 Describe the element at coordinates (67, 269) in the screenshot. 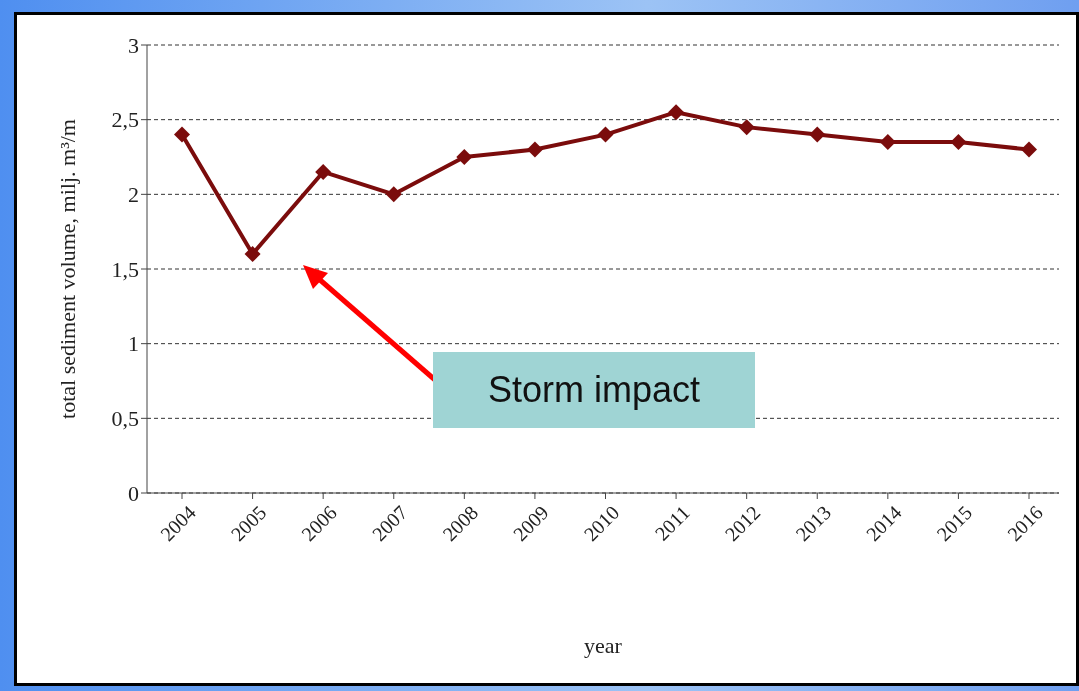

I see `y-axis-title: total sediment volume, milj. m³/m` at that location.